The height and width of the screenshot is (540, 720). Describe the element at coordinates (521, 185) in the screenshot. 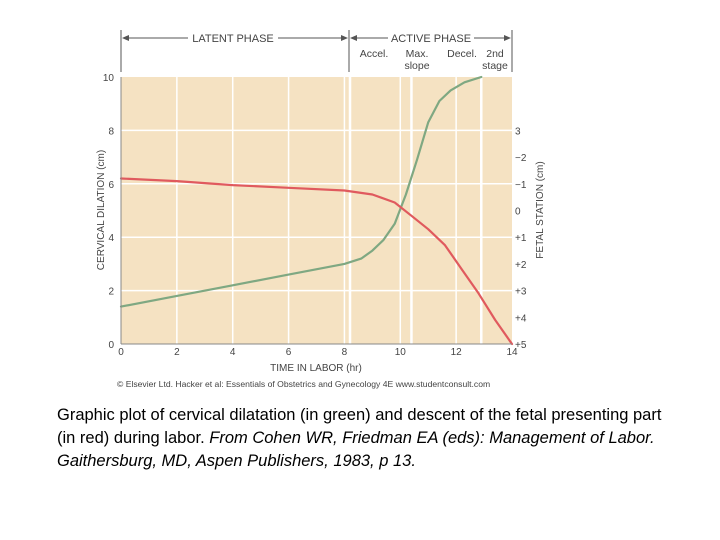

I see `y2-tick-label: −1` at that location.